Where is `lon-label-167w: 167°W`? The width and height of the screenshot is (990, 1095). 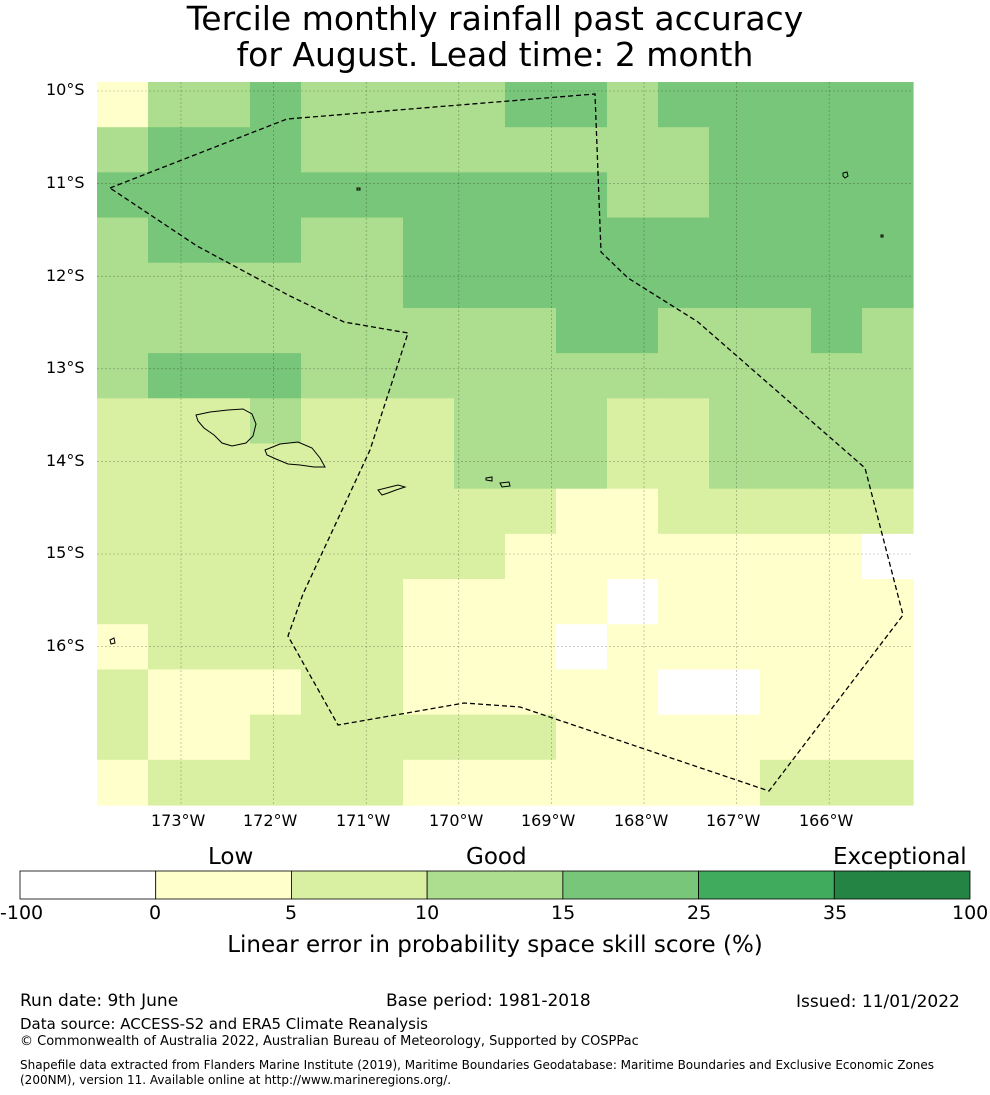
lon-label-167w: 167°W is located at coordinates (733, 820).